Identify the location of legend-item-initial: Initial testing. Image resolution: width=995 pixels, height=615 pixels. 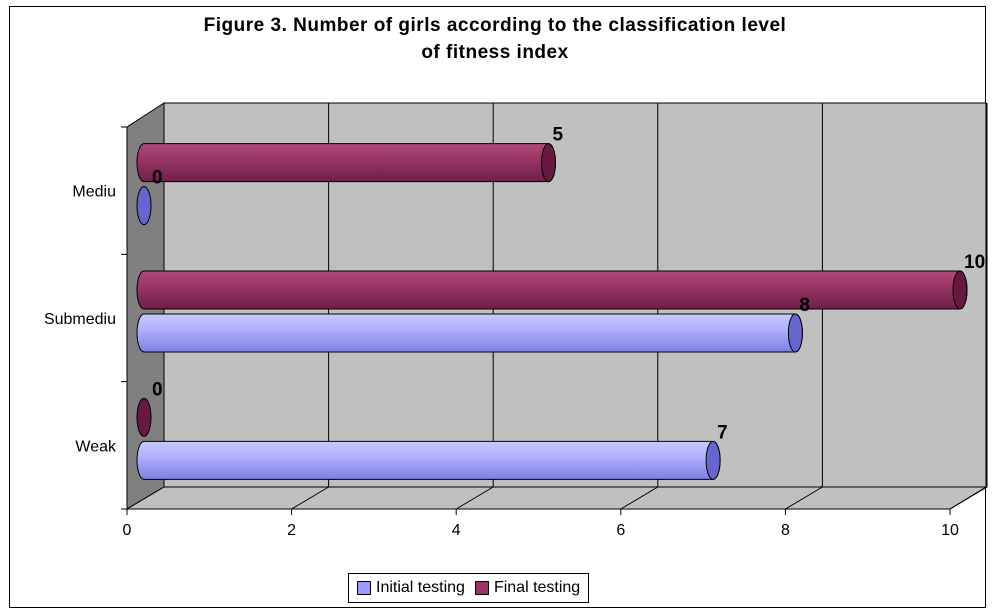
(411, 588).